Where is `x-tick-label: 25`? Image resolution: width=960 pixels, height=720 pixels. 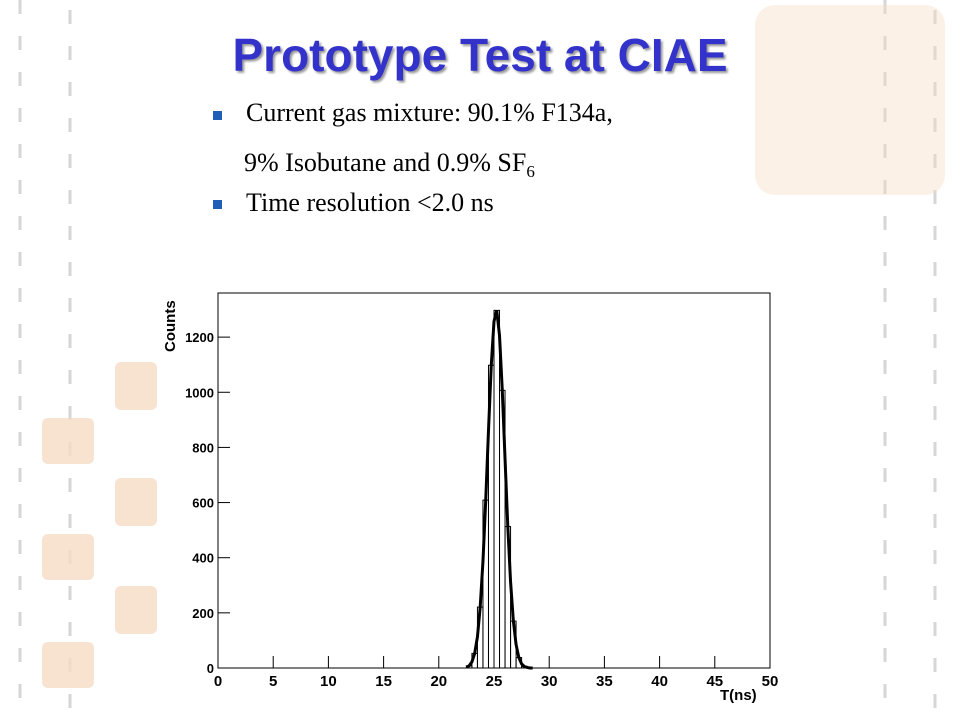
x-tick-label: 25 is located at coordinates (494, 681).